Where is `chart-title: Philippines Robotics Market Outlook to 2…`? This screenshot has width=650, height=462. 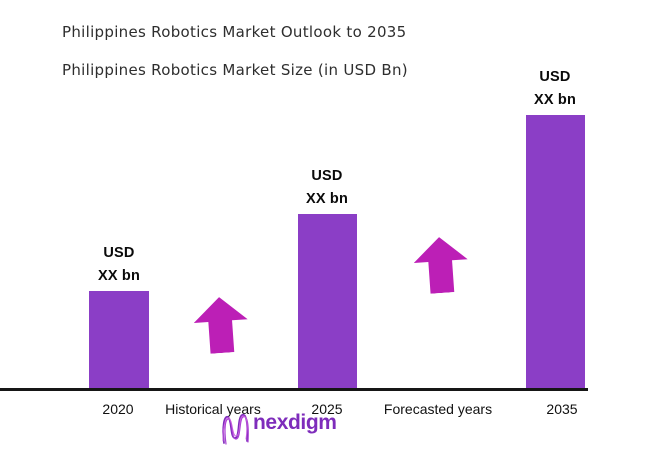 chart-title: Philippines Robotics Market Outlook to 2… is located at coordinates (234, 32).